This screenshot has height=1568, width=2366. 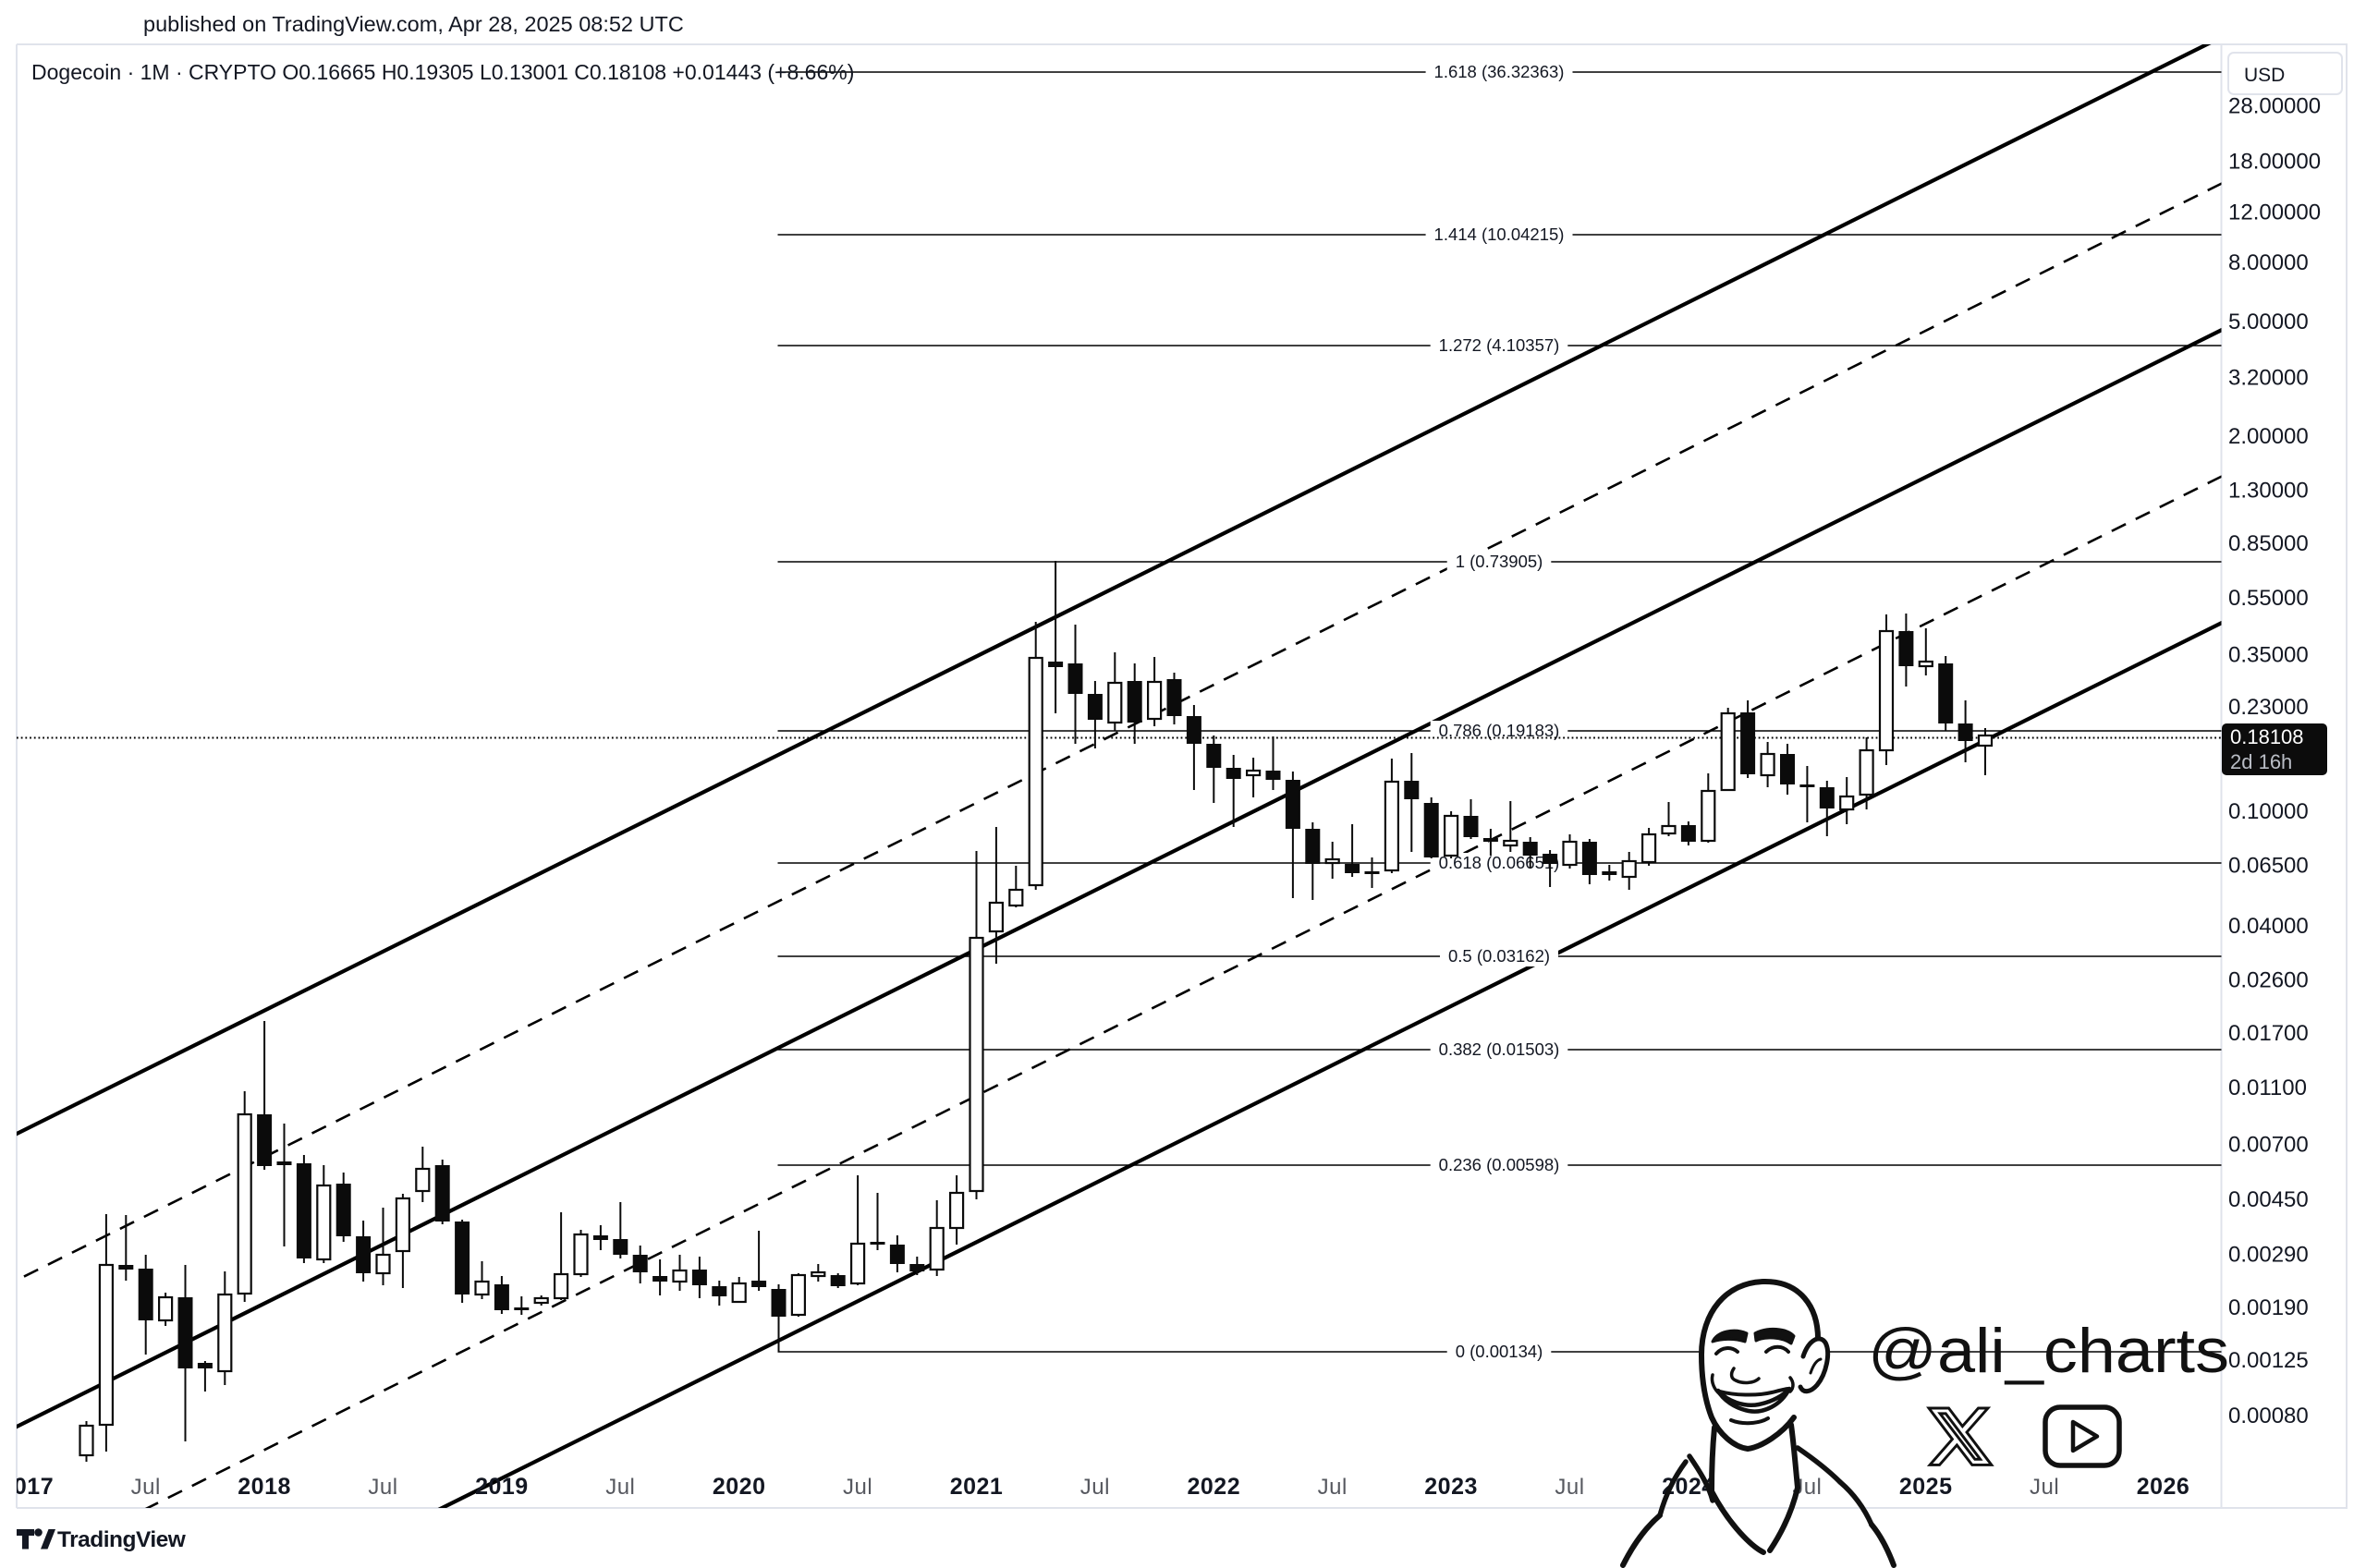 I want to click on svg-text: 0 (0.00134), so click(x=1499, y=1351).